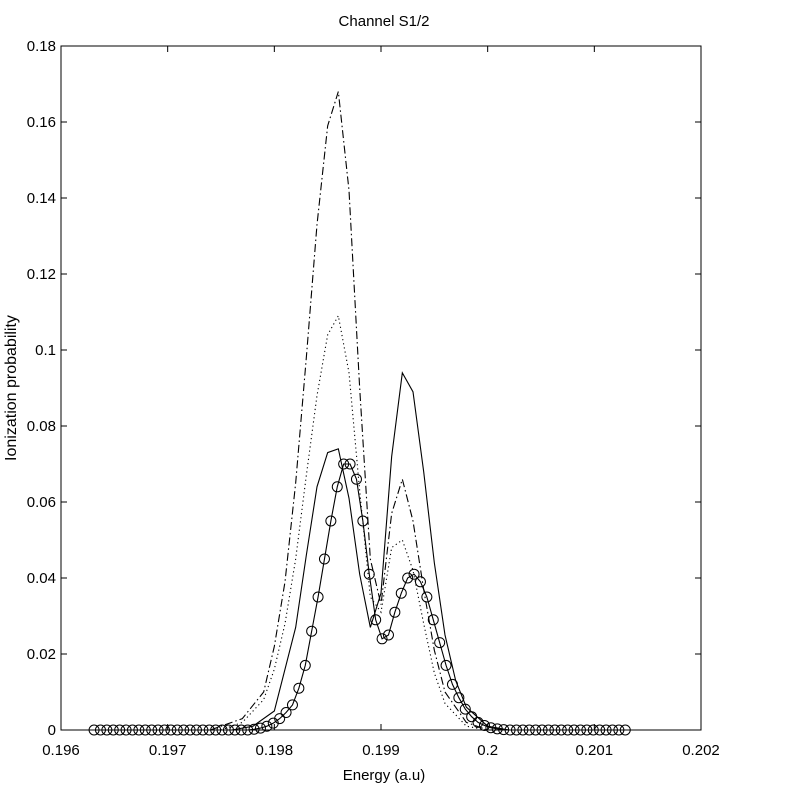 The height and width of the screenshot is (789, 789). I want to click on x-tick-label: 0.2, so click(487, 750).